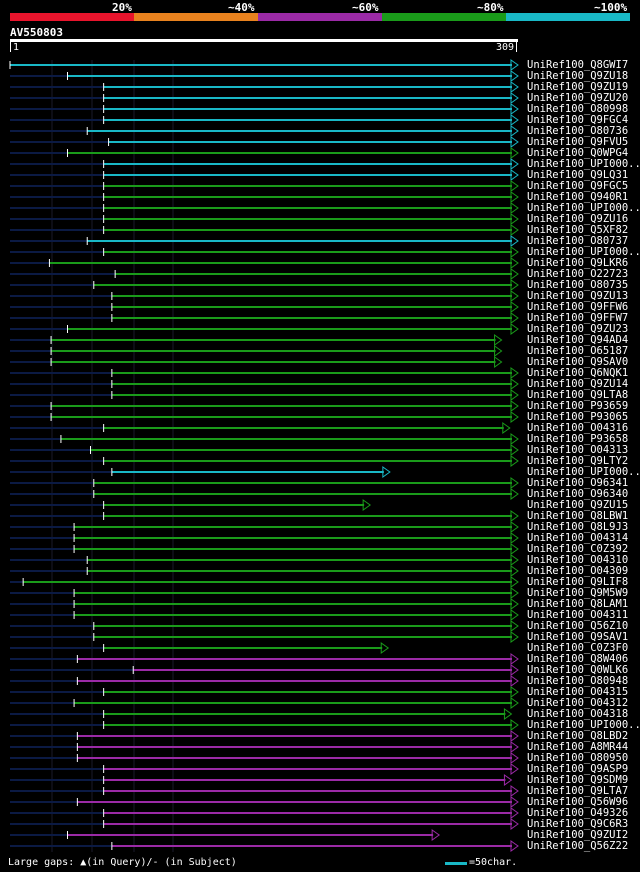  What do you see at coordinates (578, 450) in the screenshot?
I see `hit-label: UniRef100_O04313` at bounding box center [578, 450].